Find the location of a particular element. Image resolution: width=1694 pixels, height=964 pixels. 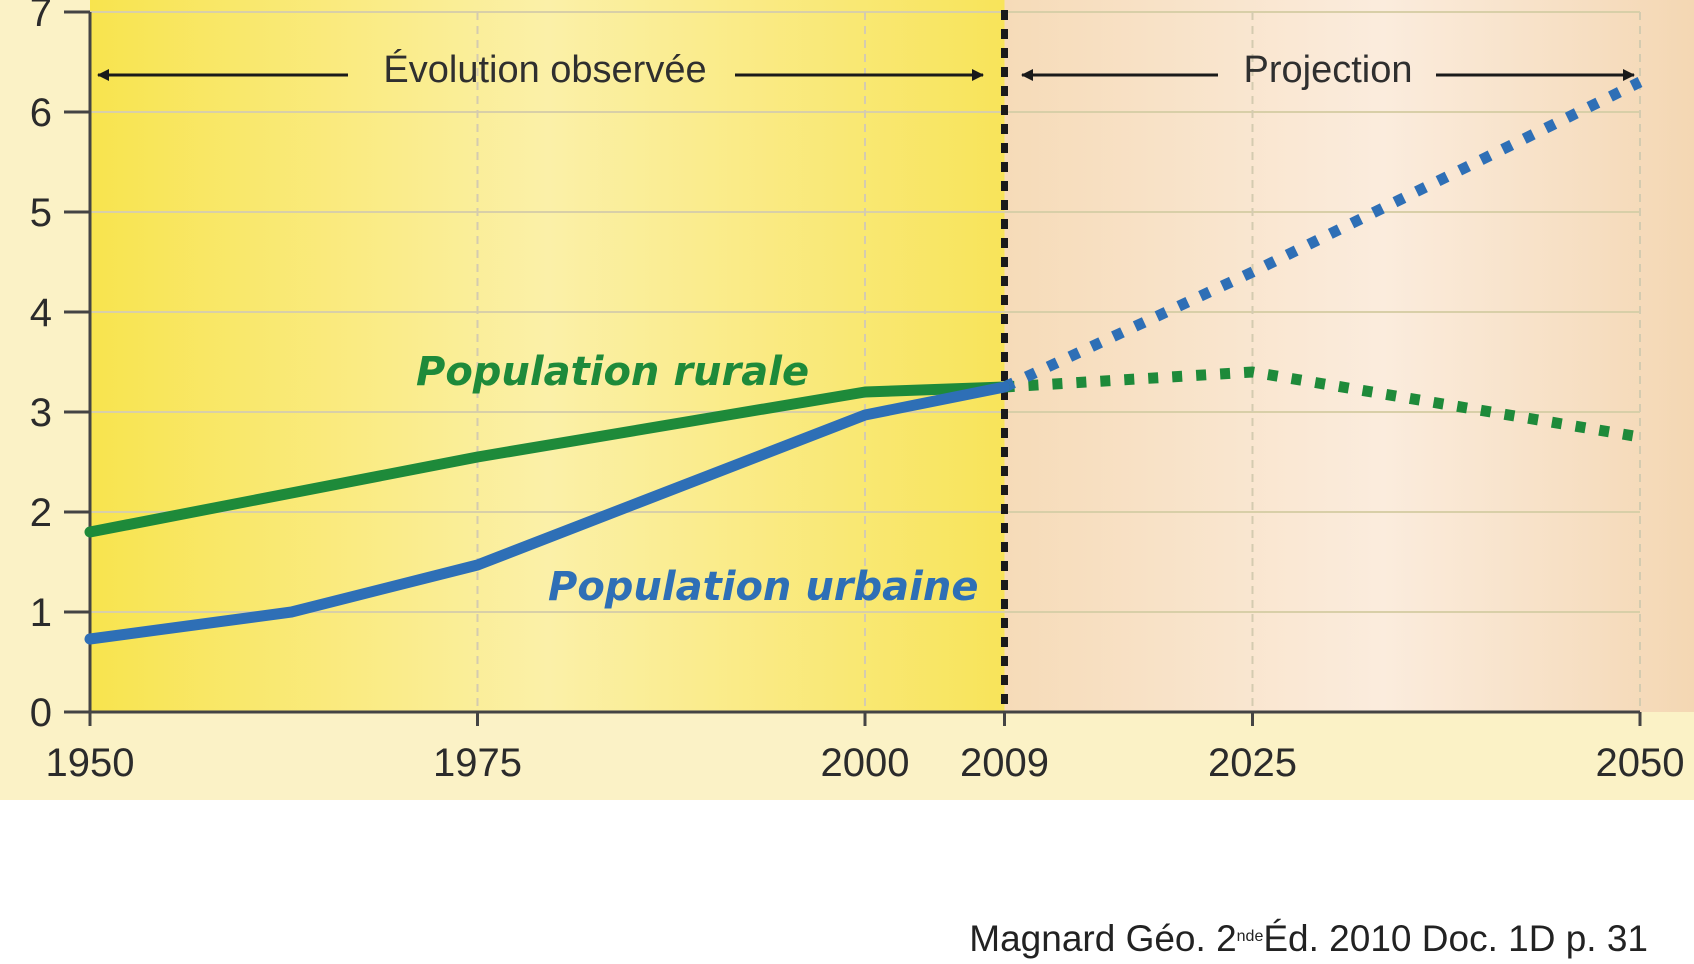

y-tick-label-0: 0 is located at coordinates (41, 713).